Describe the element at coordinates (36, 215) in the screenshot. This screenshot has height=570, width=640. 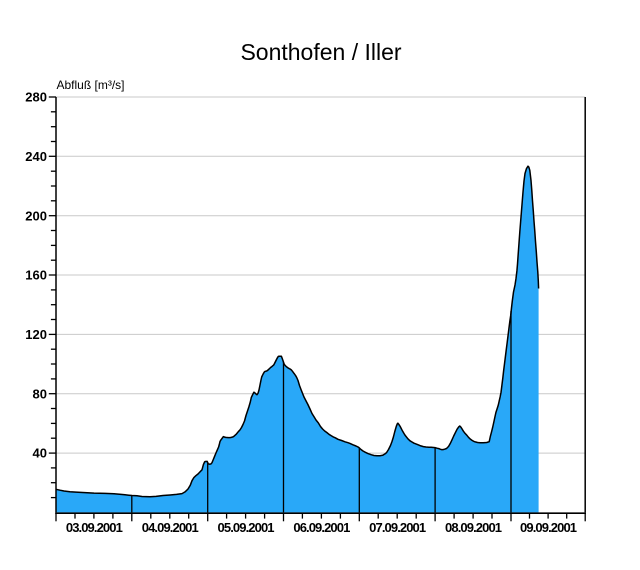
I see `svg-text: 200` at that location.